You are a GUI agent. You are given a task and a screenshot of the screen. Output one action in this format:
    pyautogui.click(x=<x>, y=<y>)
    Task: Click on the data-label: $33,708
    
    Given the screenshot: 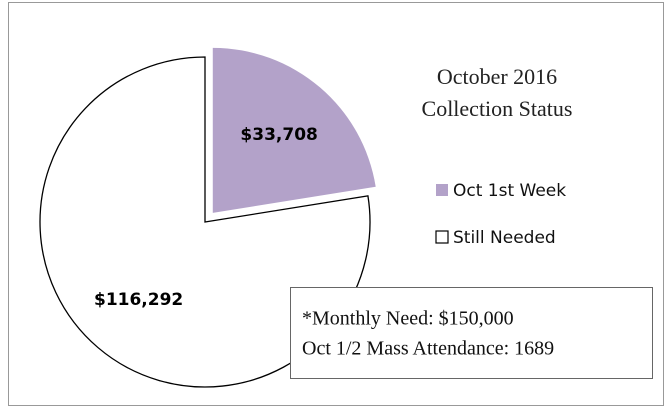 What is the action you would take?
    pyautogui.click(x=278, y=135)
    